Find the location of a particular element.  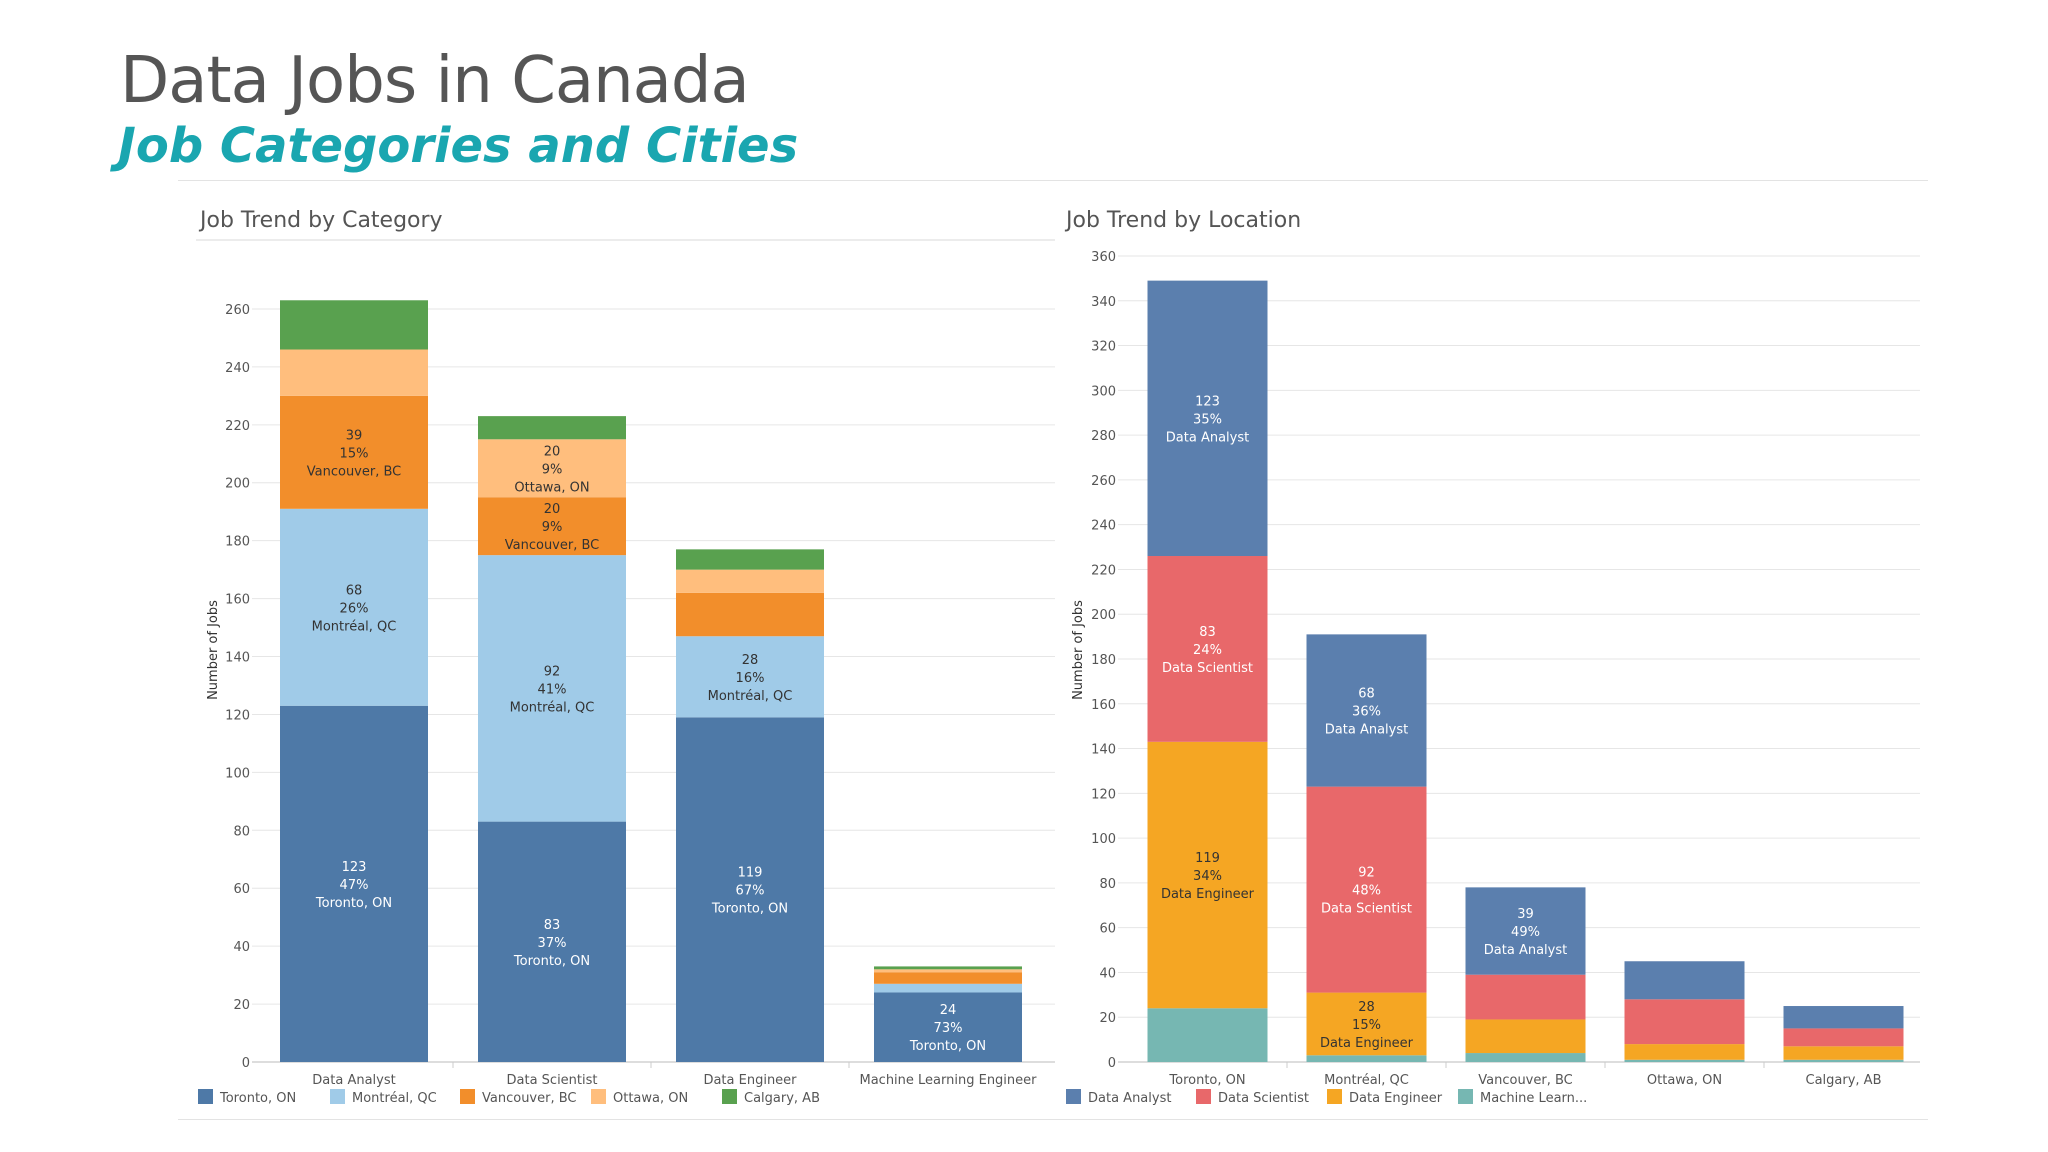

chart-title: Job Trend by Category is located at coordinates (320, 220).